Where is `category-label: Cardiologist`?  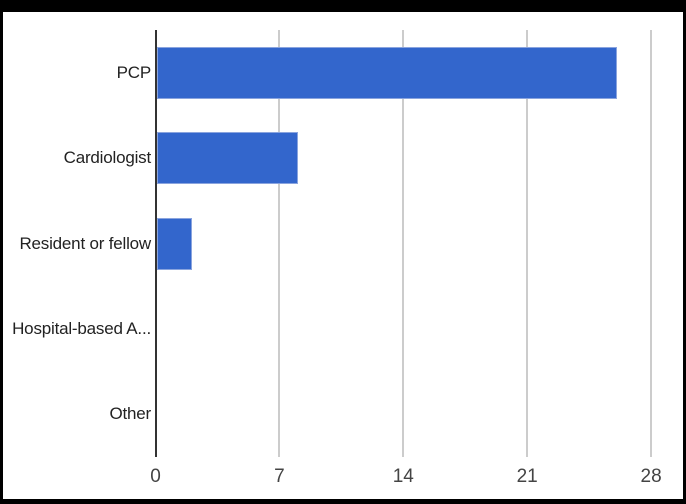 category-label: Cardiologist is located at coordinates (107, 158).